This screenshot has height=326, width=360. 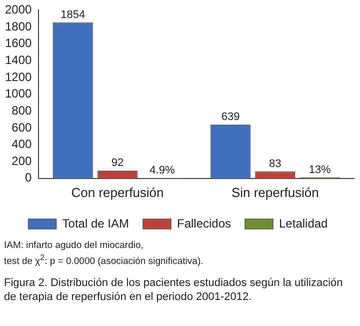 I want to click on data-label: 4.9%, so click(x=162, y=170).